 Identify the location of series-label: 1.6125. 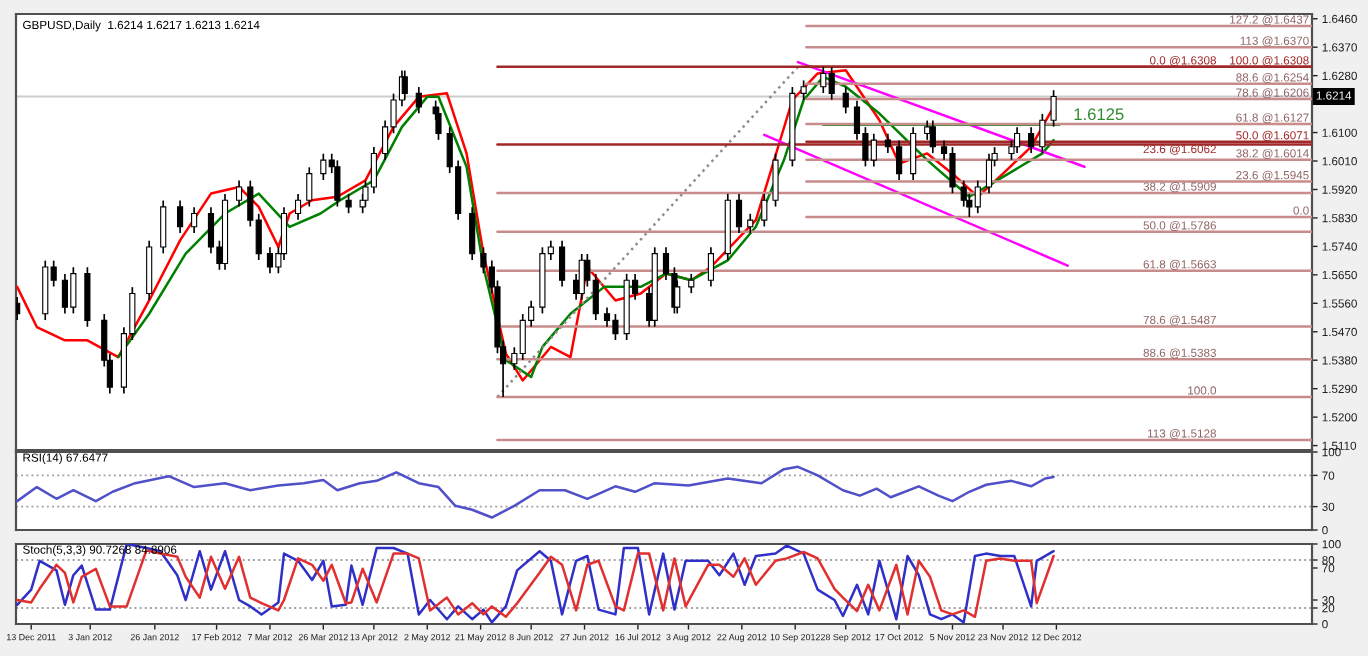
(1099, 114).